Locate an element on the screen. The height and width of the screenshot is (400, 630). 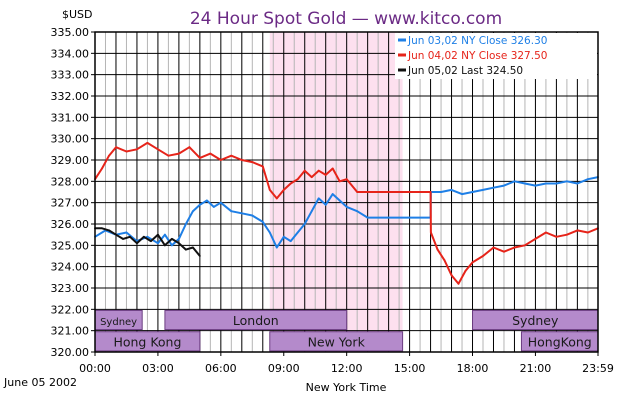
y-unit-label: $USD is located at coordinates (77, 14).